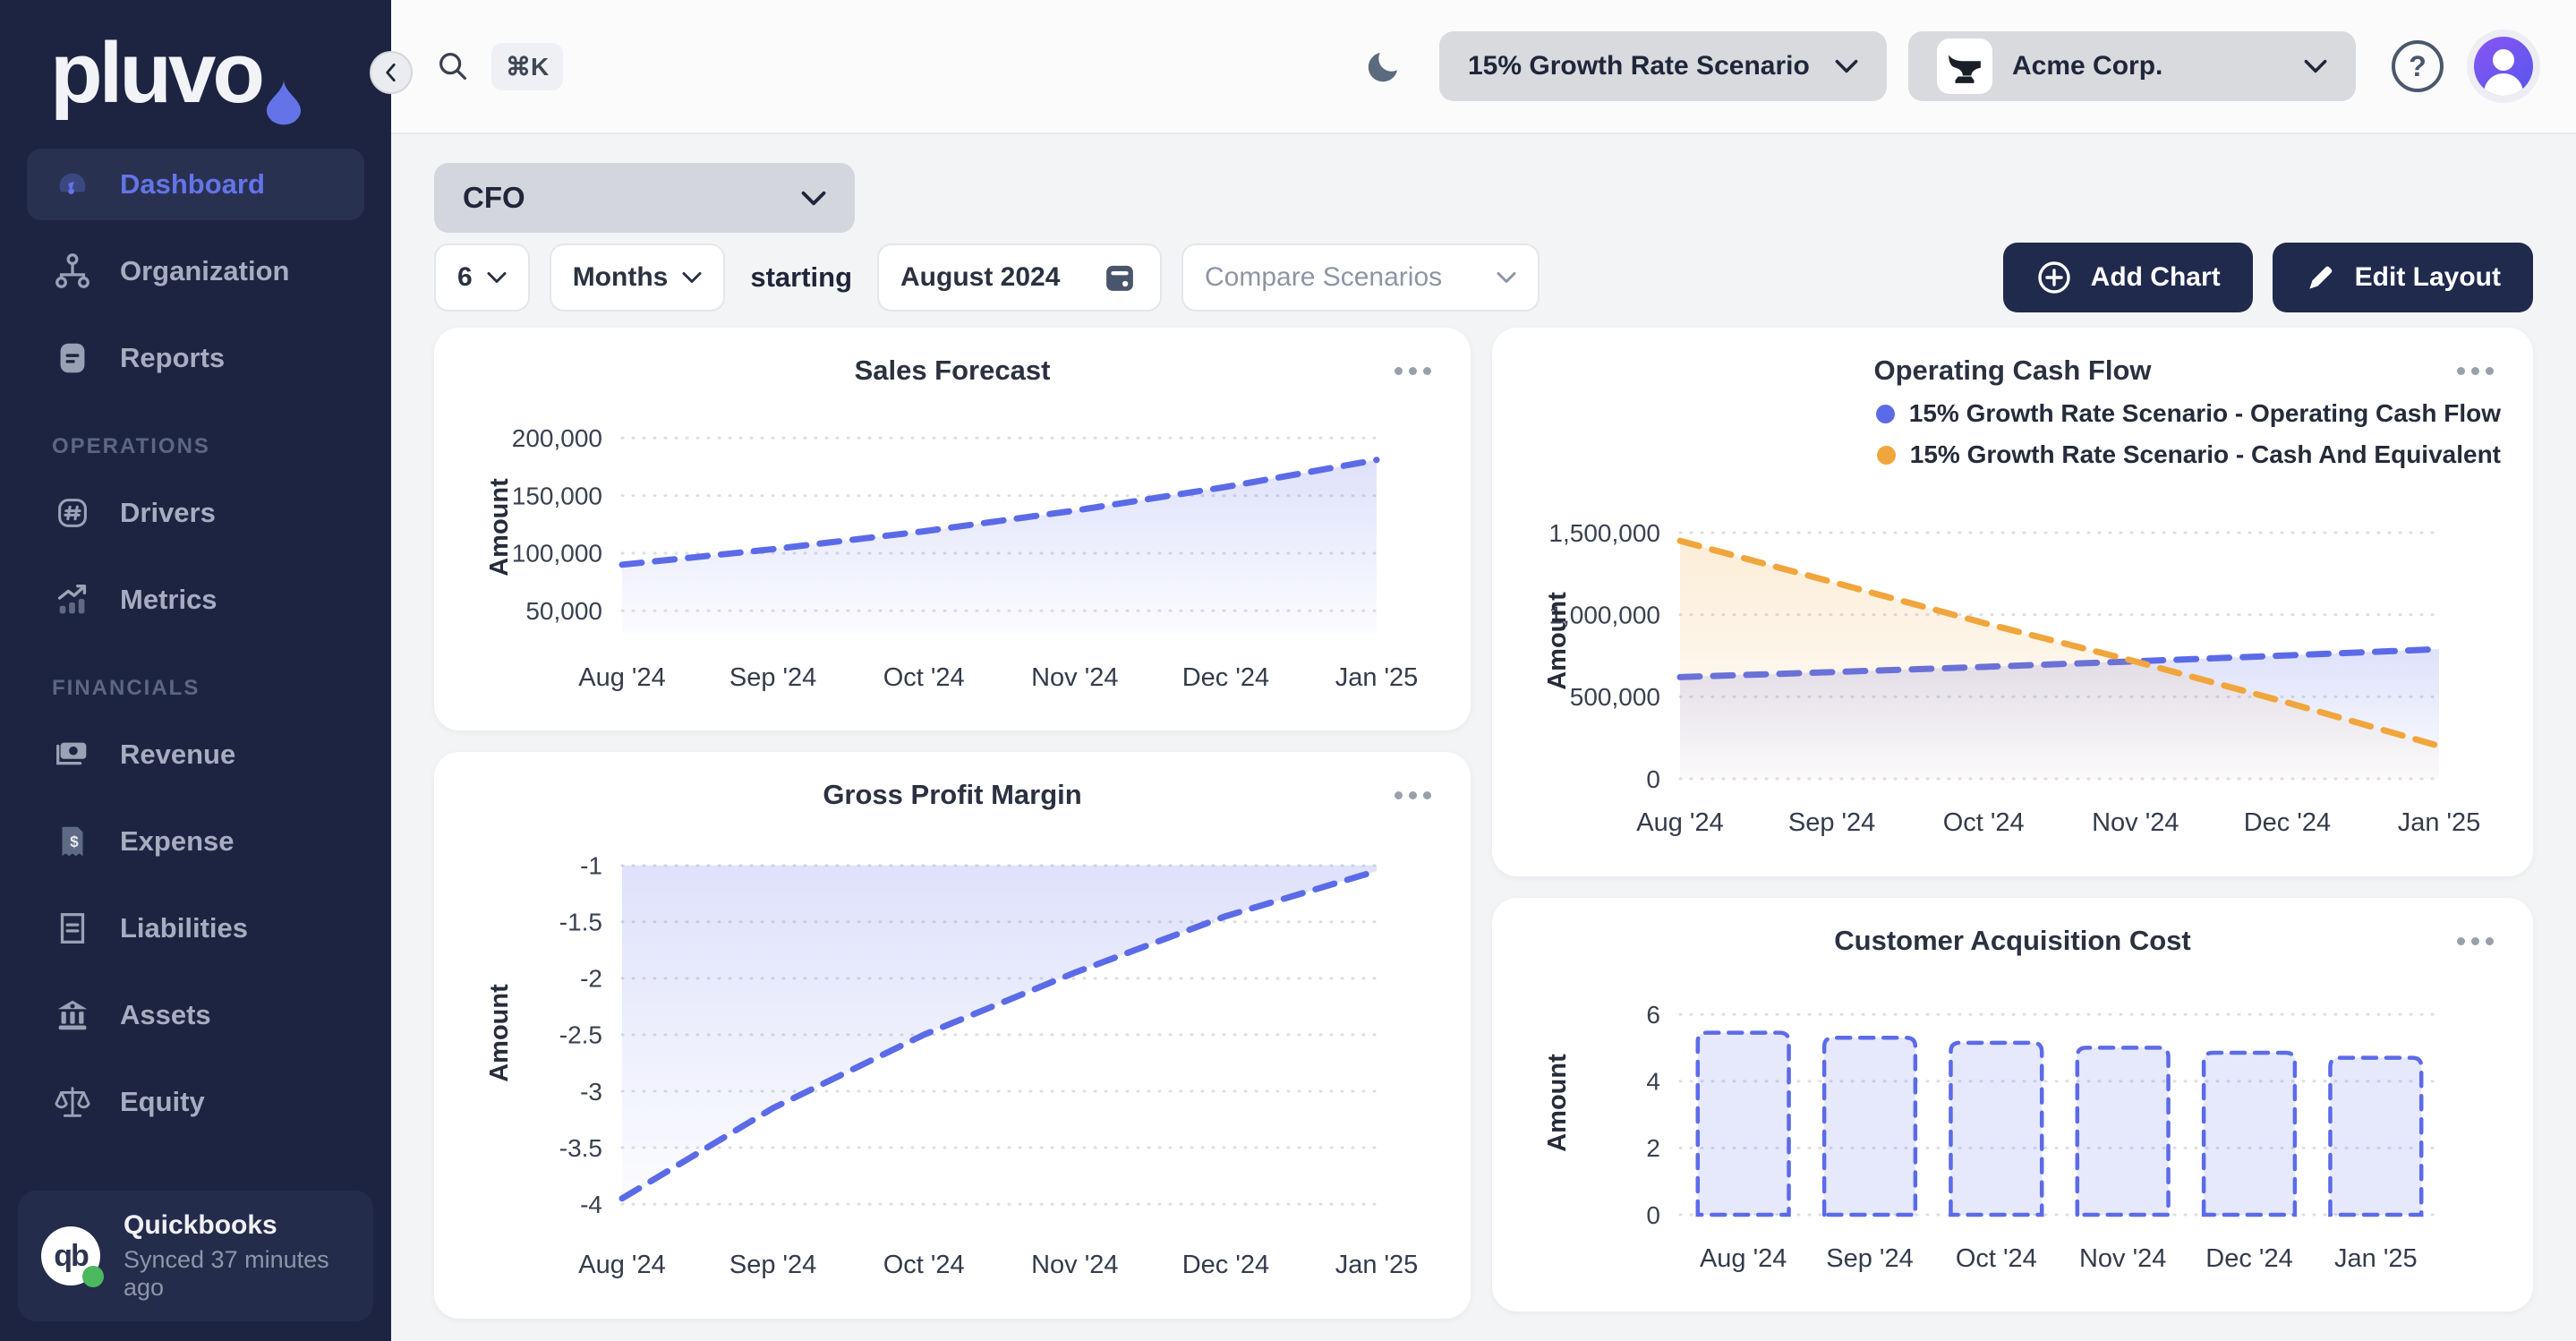 This screenshot has height=1341, width=2576. I want to click on gauge-icon, so click(72, 184).